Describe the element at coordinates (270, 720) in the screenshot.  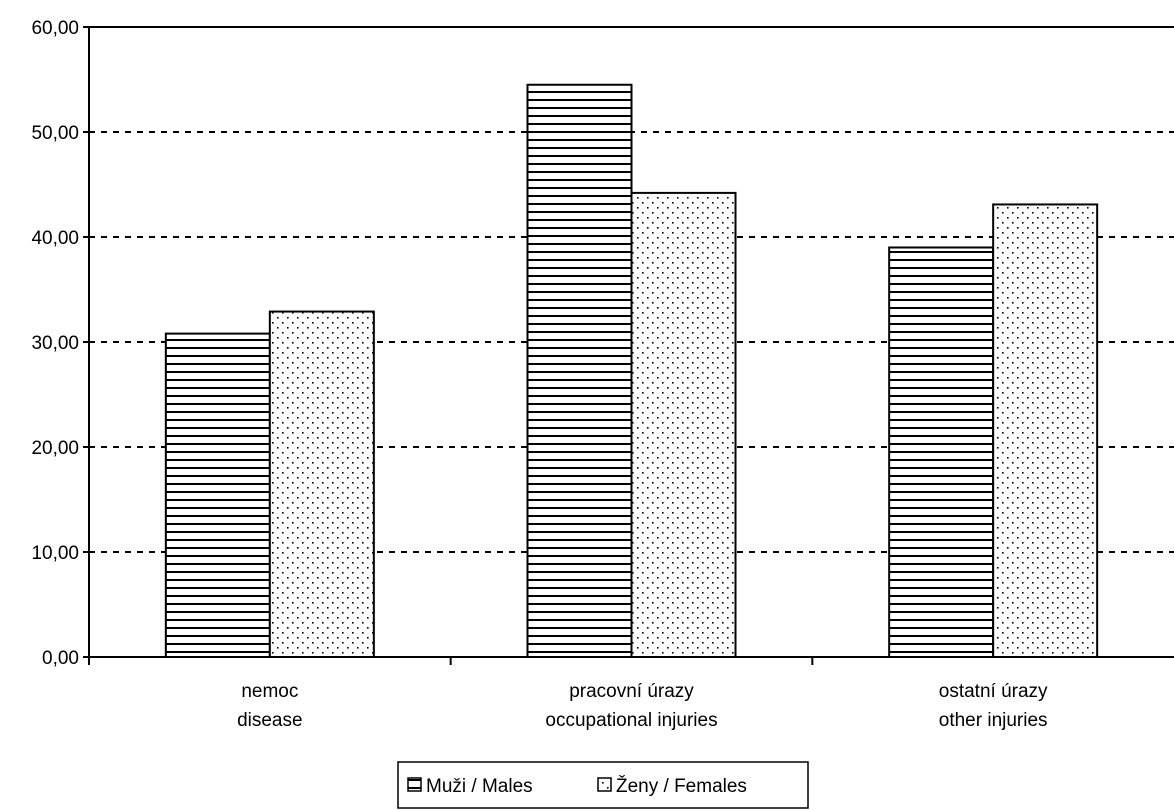
I see `x-category-label: disease` at that location.